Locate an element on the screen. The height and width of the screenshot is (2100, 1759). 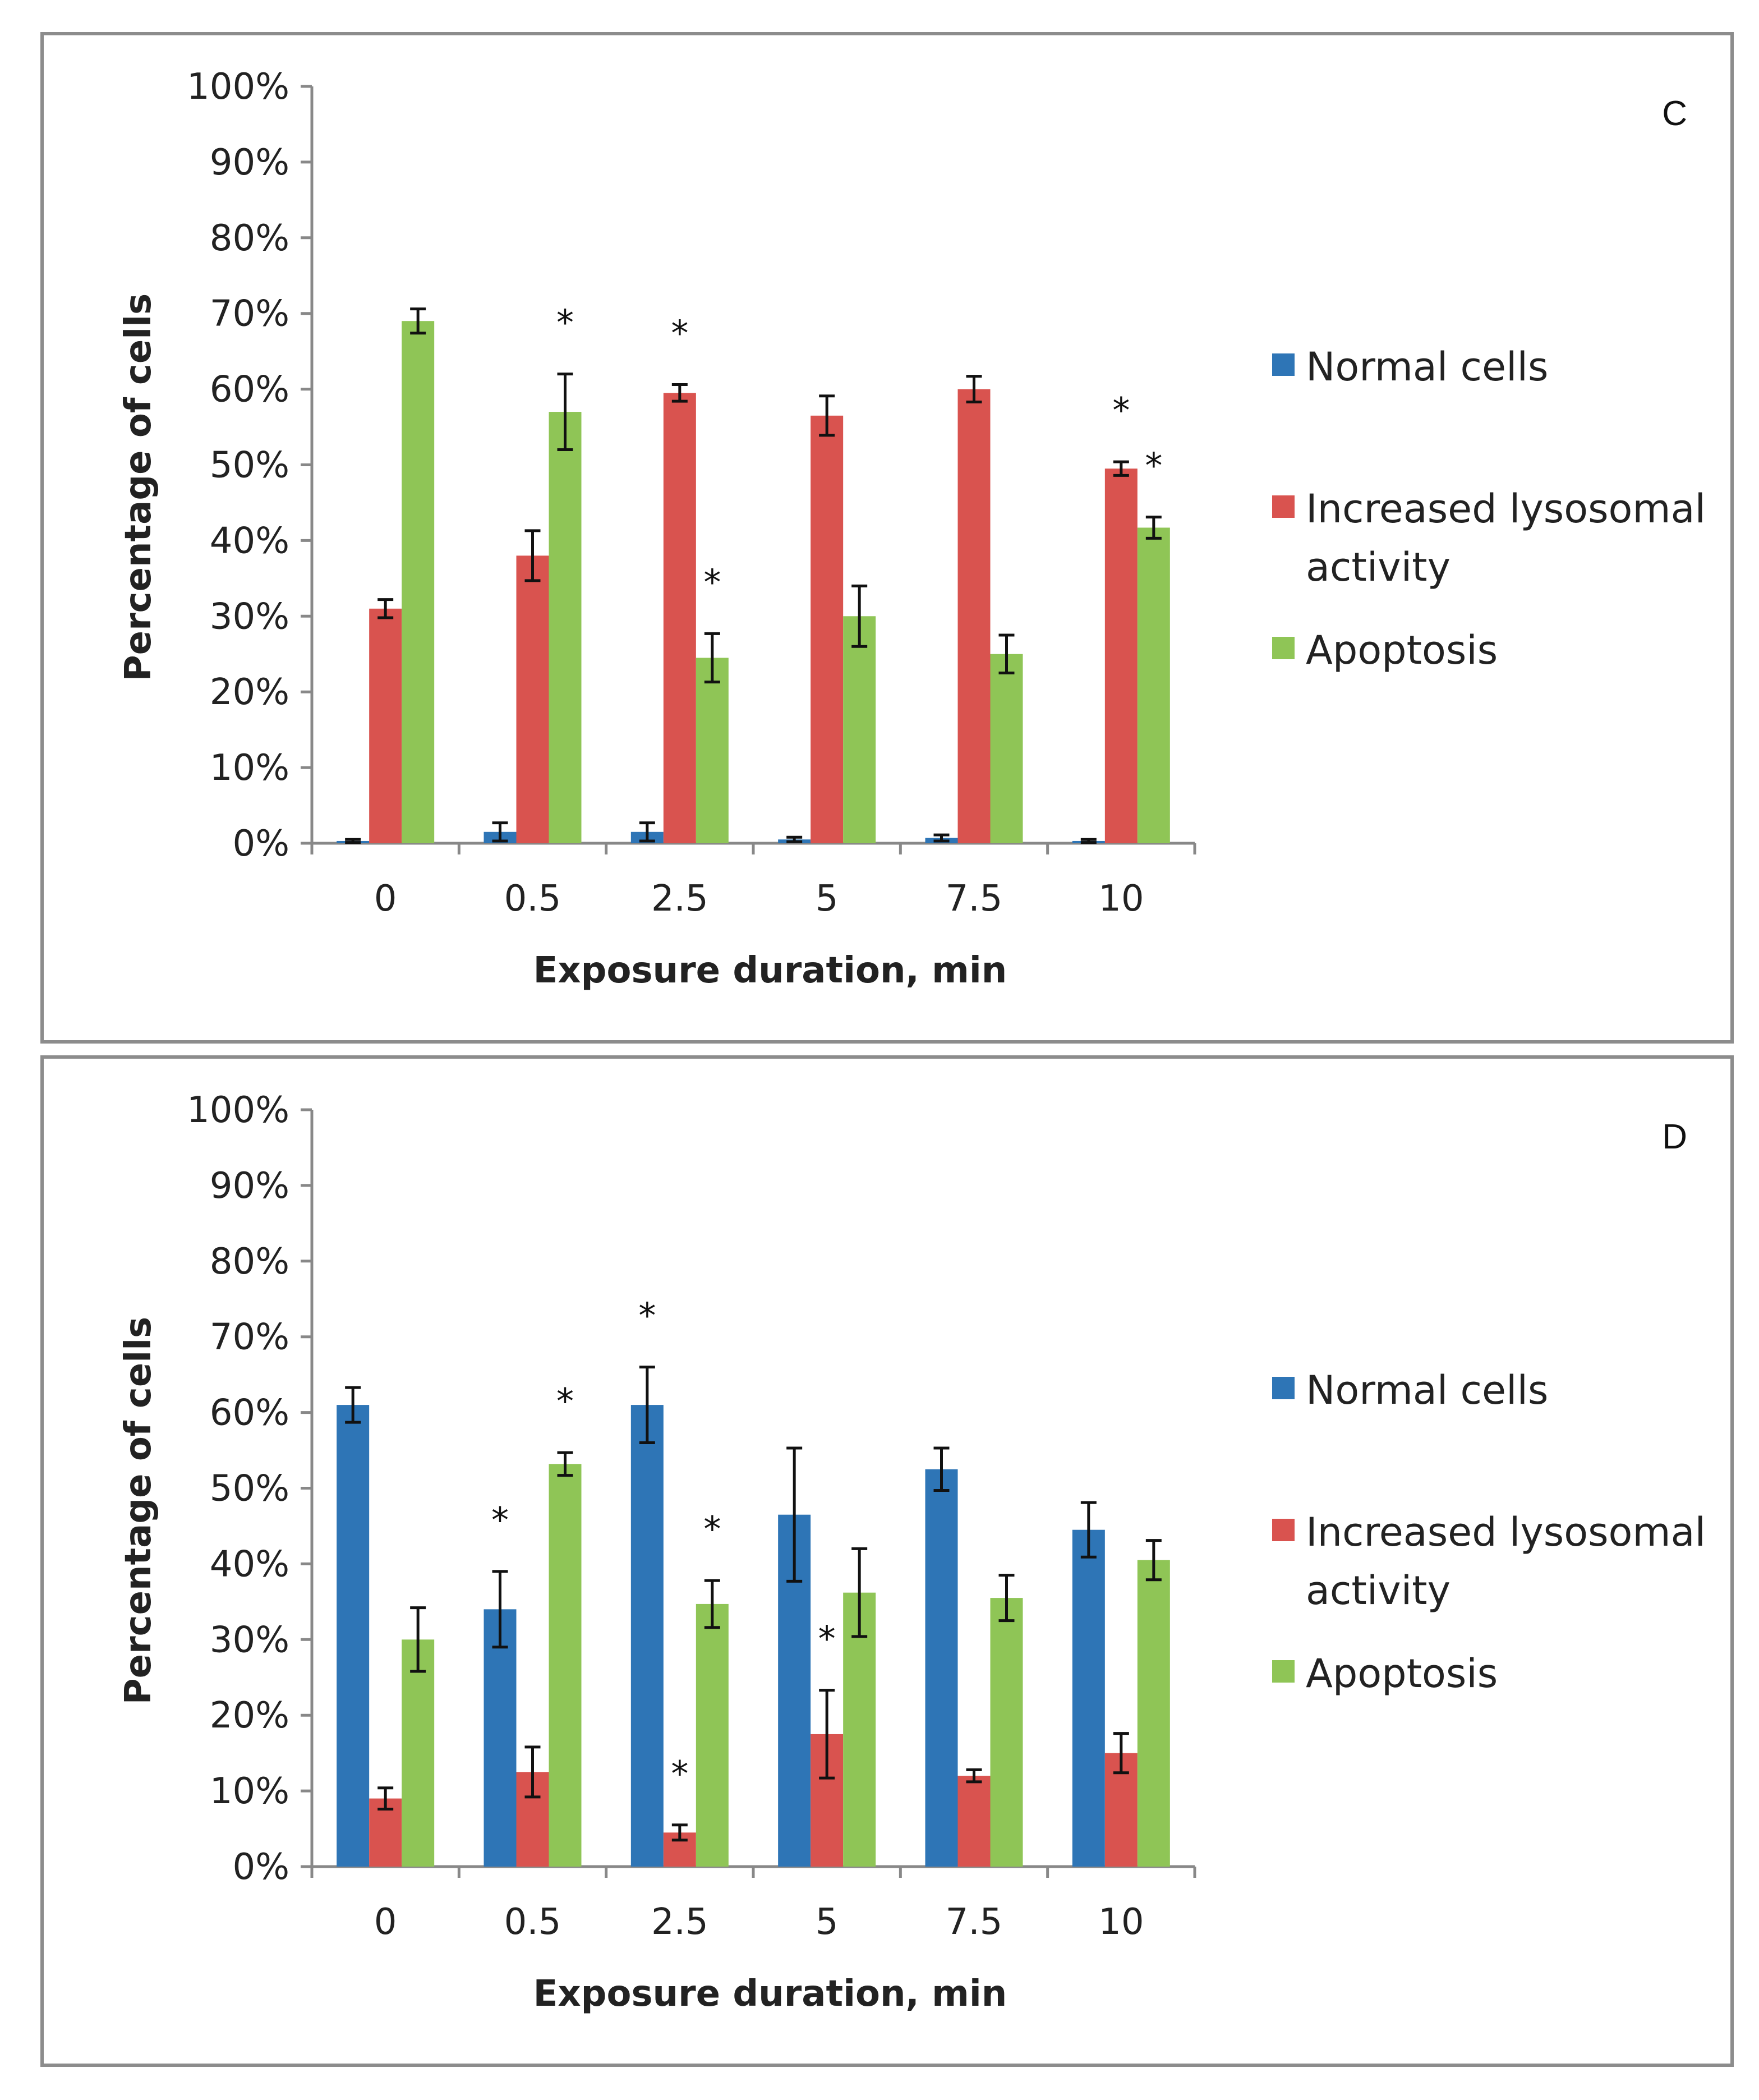
panel-label: D is located at coordinates (1675, 1137).